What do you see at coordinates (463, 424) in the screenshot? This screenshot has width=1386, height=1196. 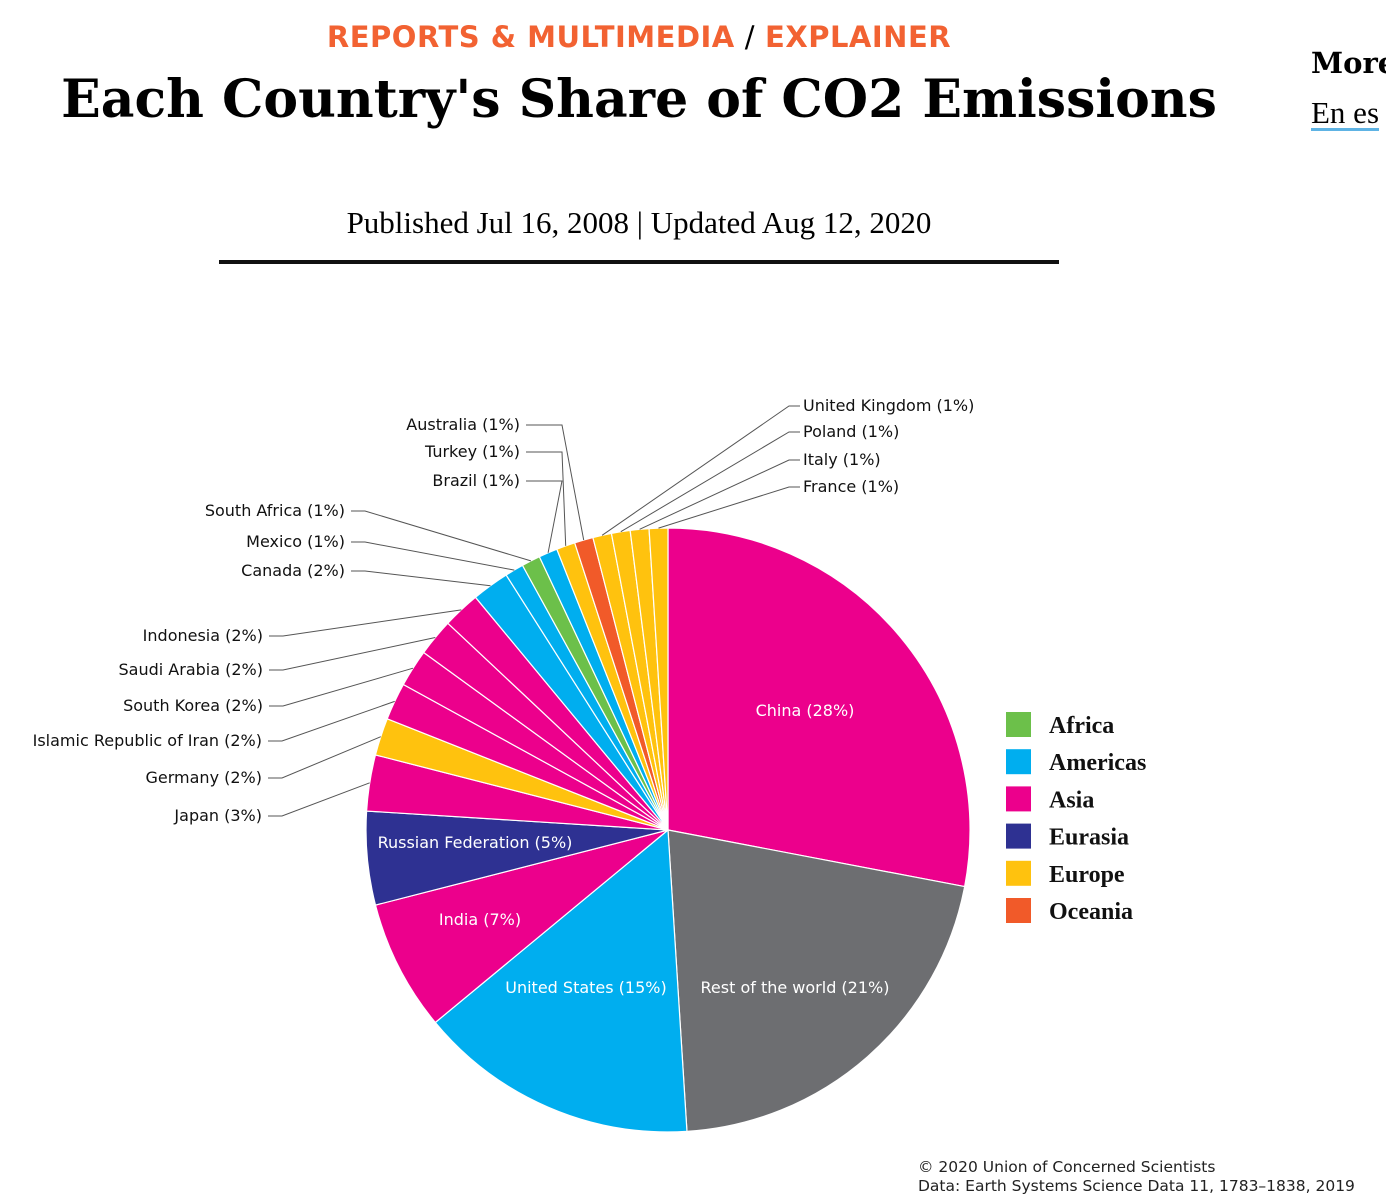 I see `slice-label-australia: Australia (1%)` at bounding box center [463, 424].